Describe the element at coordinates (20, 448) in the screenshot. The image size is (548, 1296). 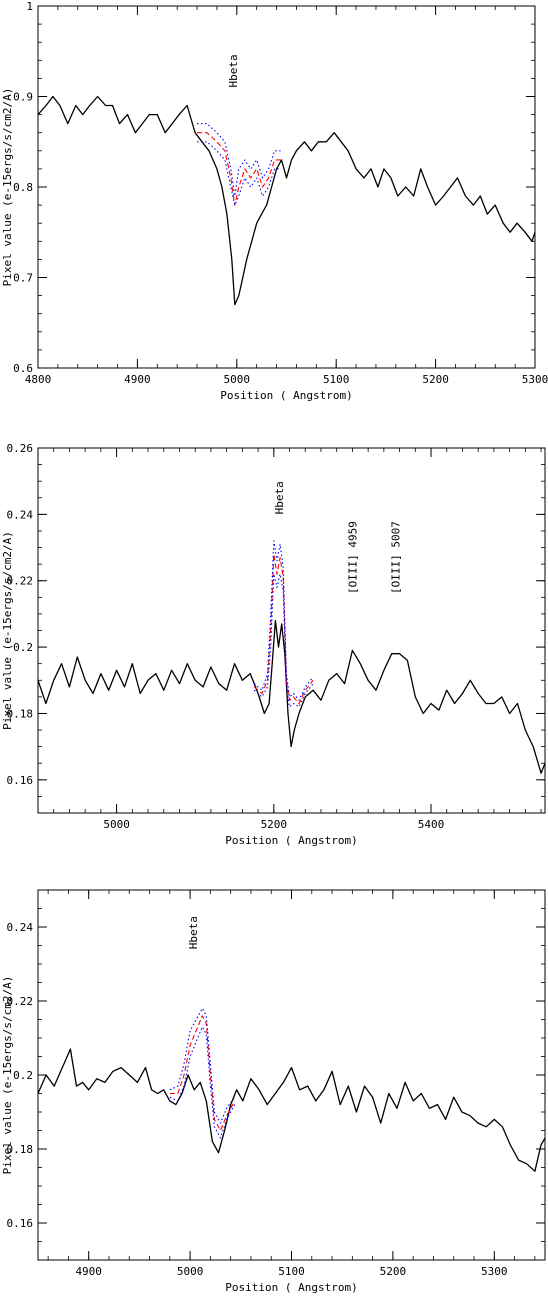
I see `y-tick-label: 0.26` at that location.